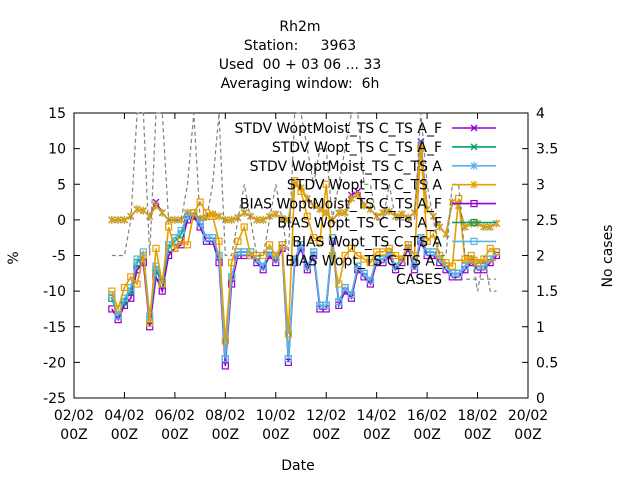 This screenshot has height=480, width=640. I want to click on x-tick-label: 08/02 00Z, so click(225, 425).